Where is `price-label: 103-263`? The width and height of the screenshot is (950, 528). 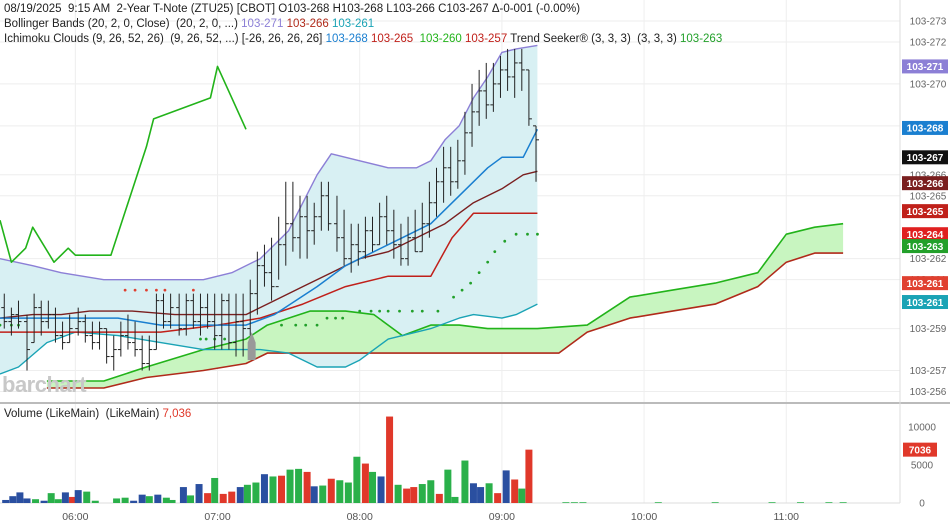 price-label: 103-263 is located at coordinates (925, 247).